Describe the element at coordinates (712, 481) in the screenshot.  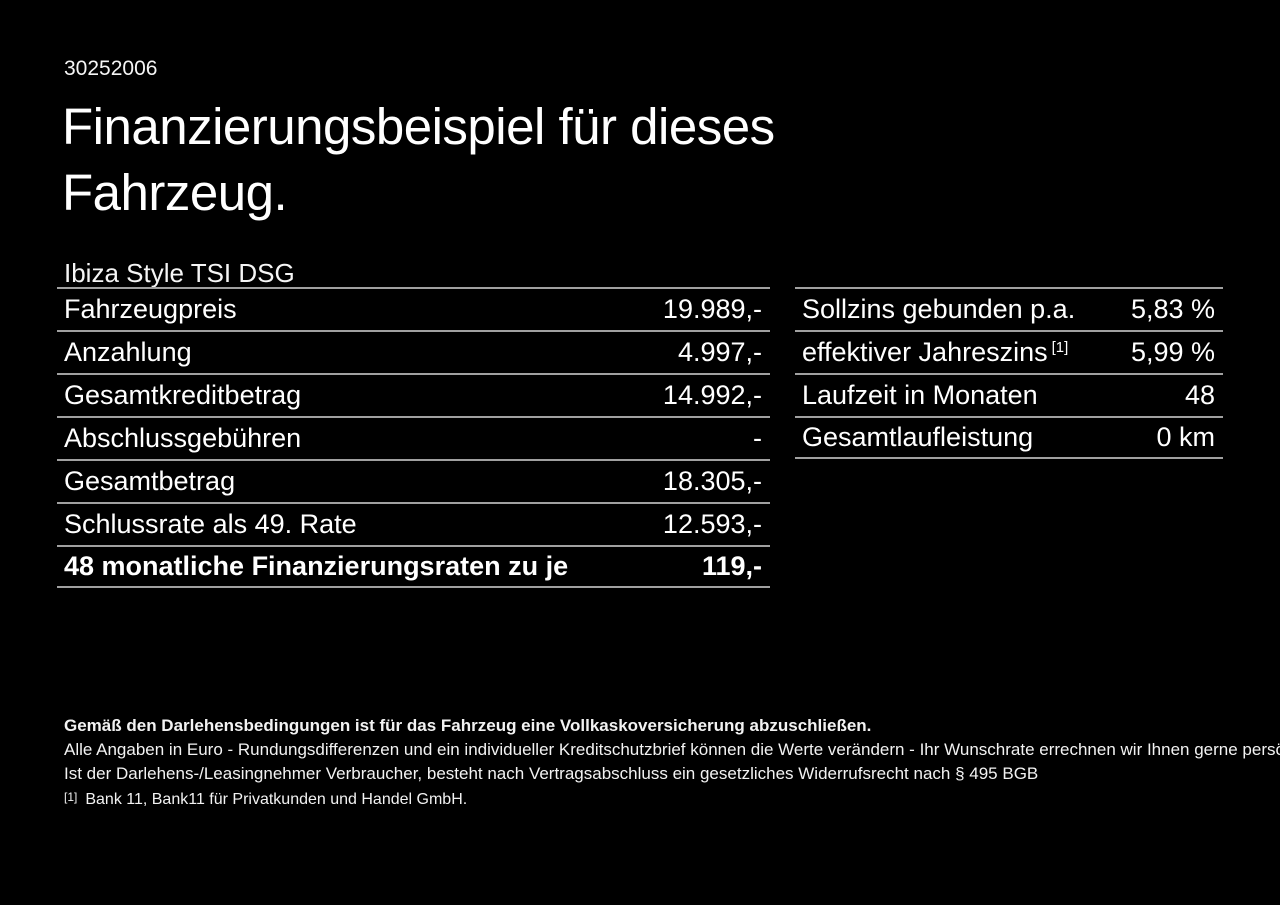
I see `financing-row-value: 18.305,-` at that location.